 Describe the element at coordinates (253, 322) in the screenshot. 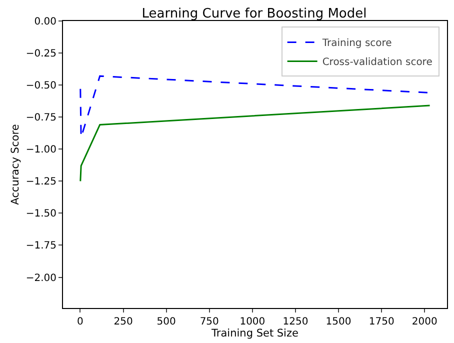

I see `x-tick-label: 1000` at that location.